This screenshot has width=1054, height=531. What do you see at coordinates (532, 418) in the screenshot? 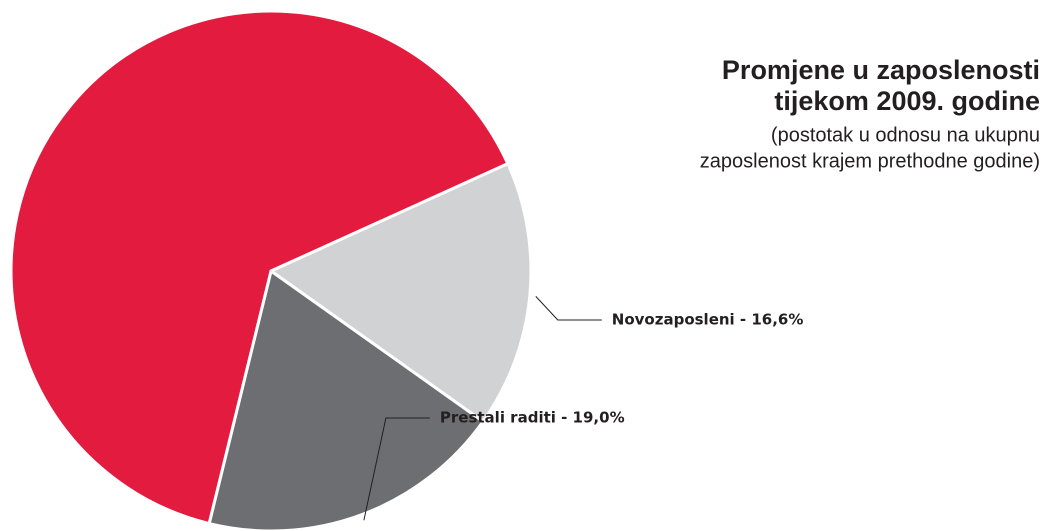
I see `data-label: Prestali raditi - 19,0%` at bounding box center [532, 418].